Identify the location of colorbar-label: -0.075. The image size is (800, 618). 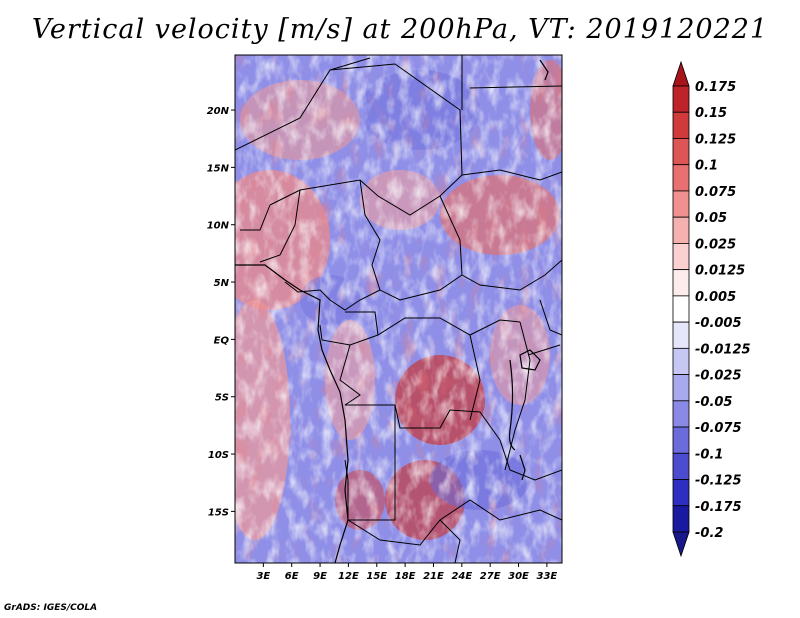
(718, 428).